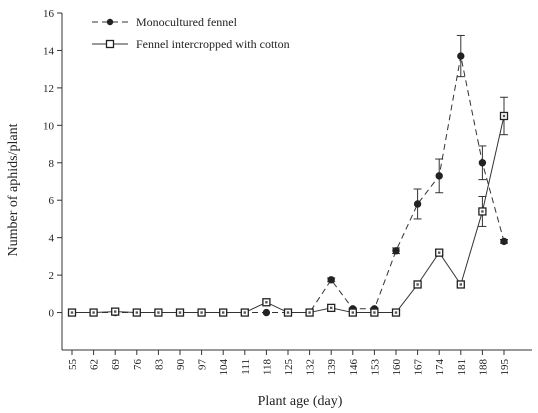  I want to click on y-tick-label: 2, so click(52, 276).